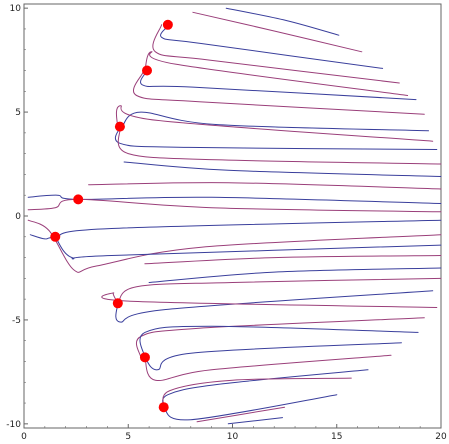  What do you see at coordinates (128, 437) in the screenshot?
I see `x-tick-label-1: 5` at bounding box center [128, 437].